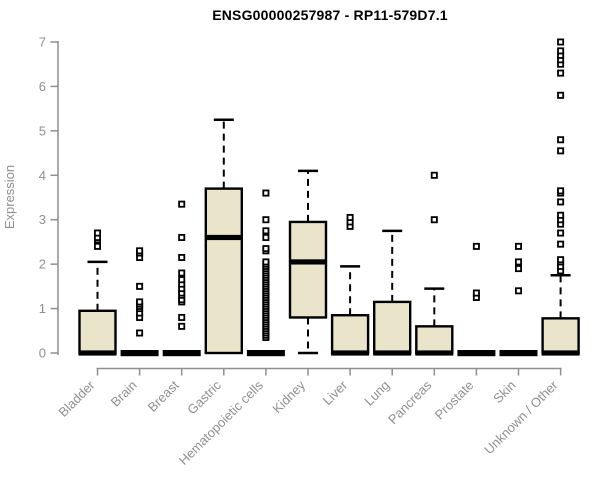  I want to click on x-tick-label-liver: Liver, so click(335, 392).